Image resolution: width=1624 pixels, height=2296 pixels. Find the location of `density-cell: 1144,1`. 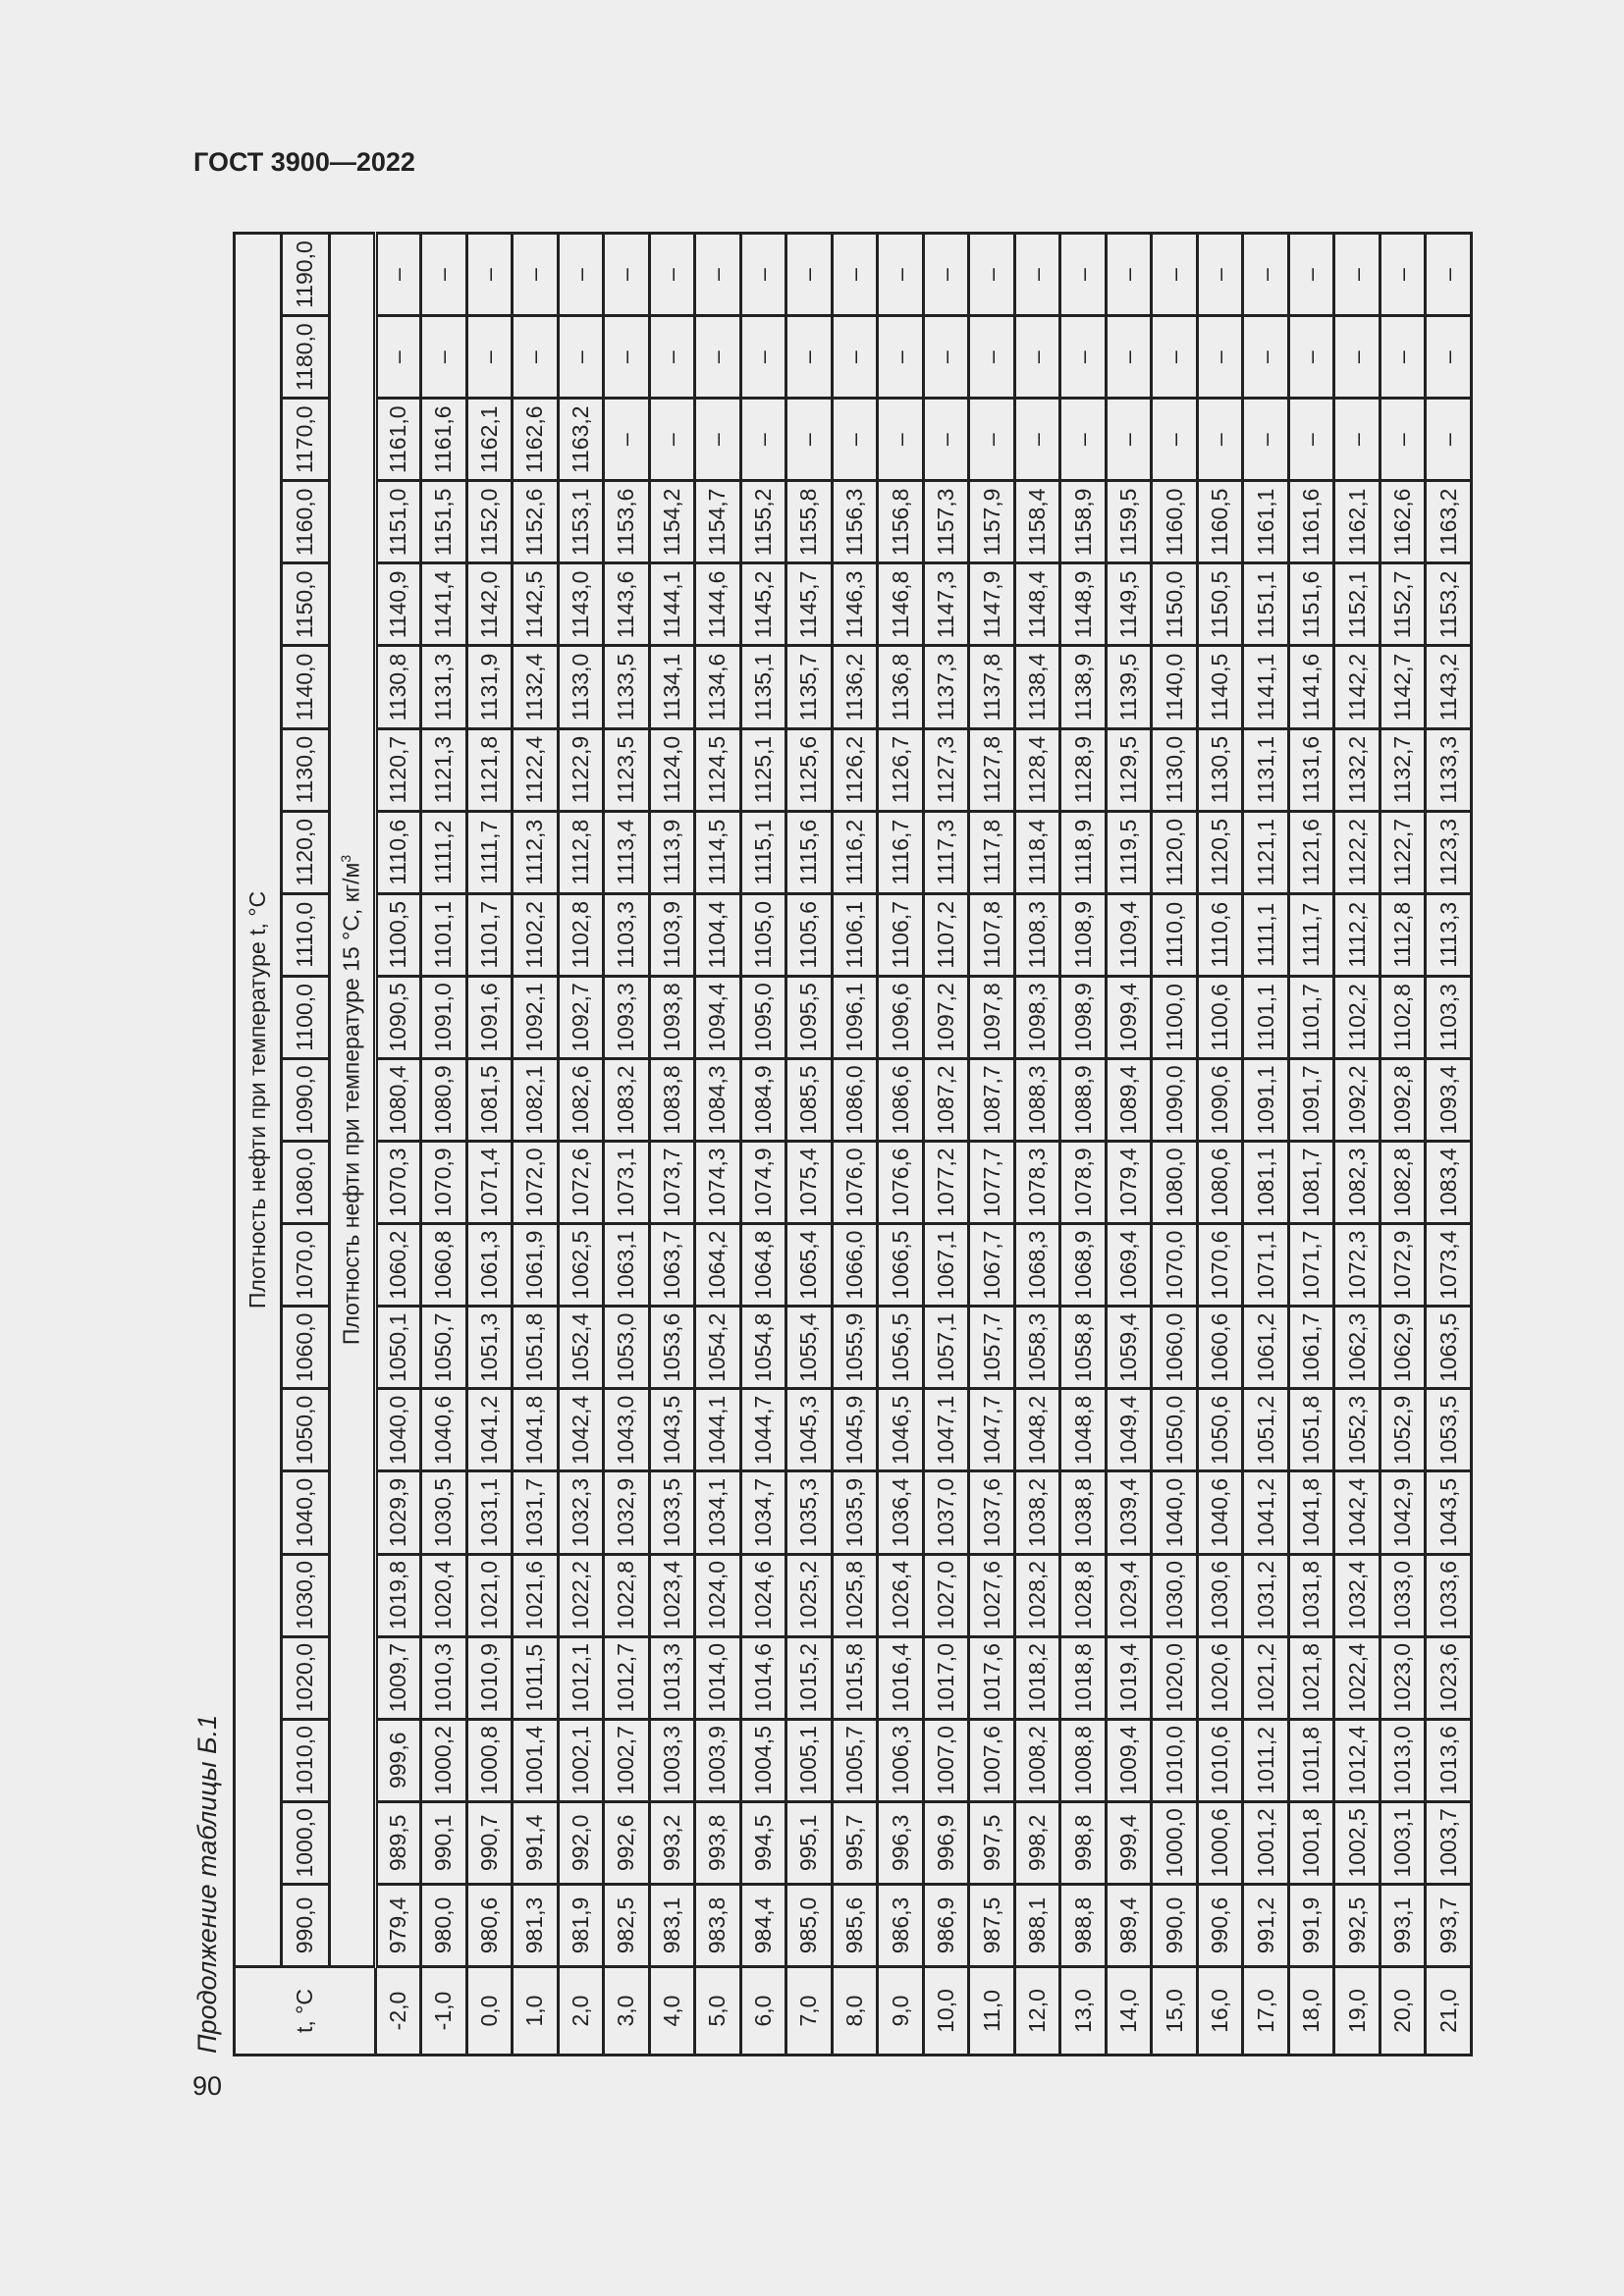

density-cell: 1144,1 is located at coordinates (672, 604).